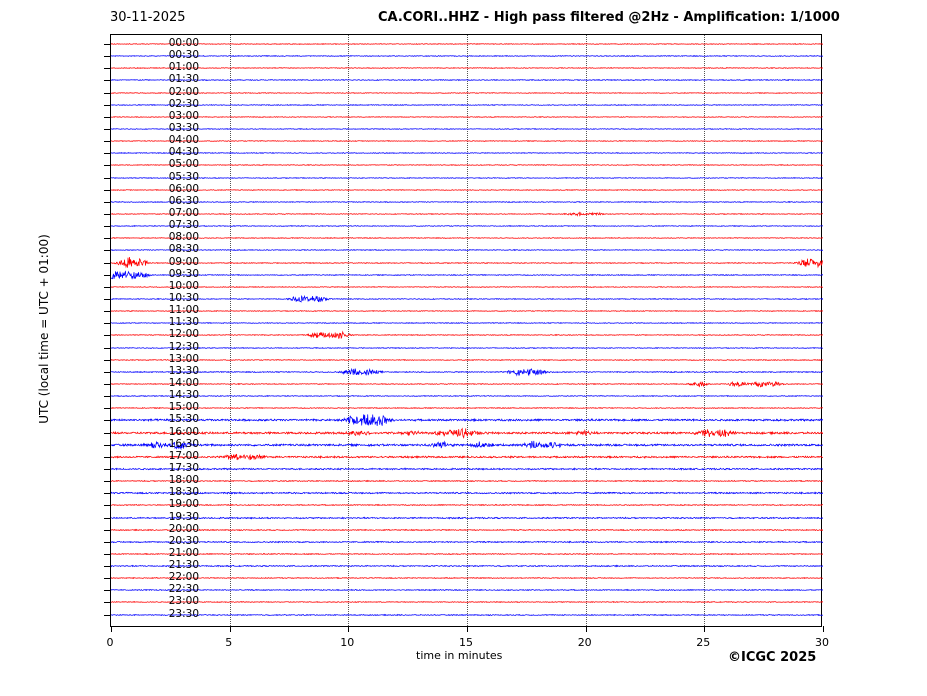  I want to click on copyright-label: ©ICGC 2025, so click(772, 657).